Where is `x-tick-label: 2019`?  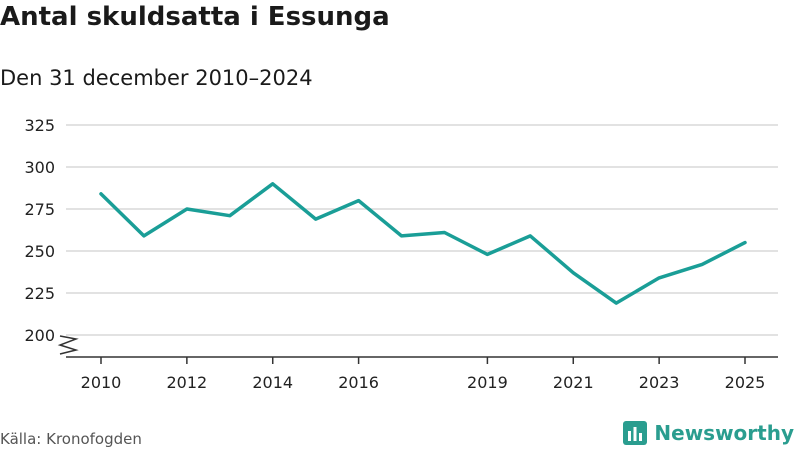
x-tick-label: 2019 is located at coordinates (487, 382).